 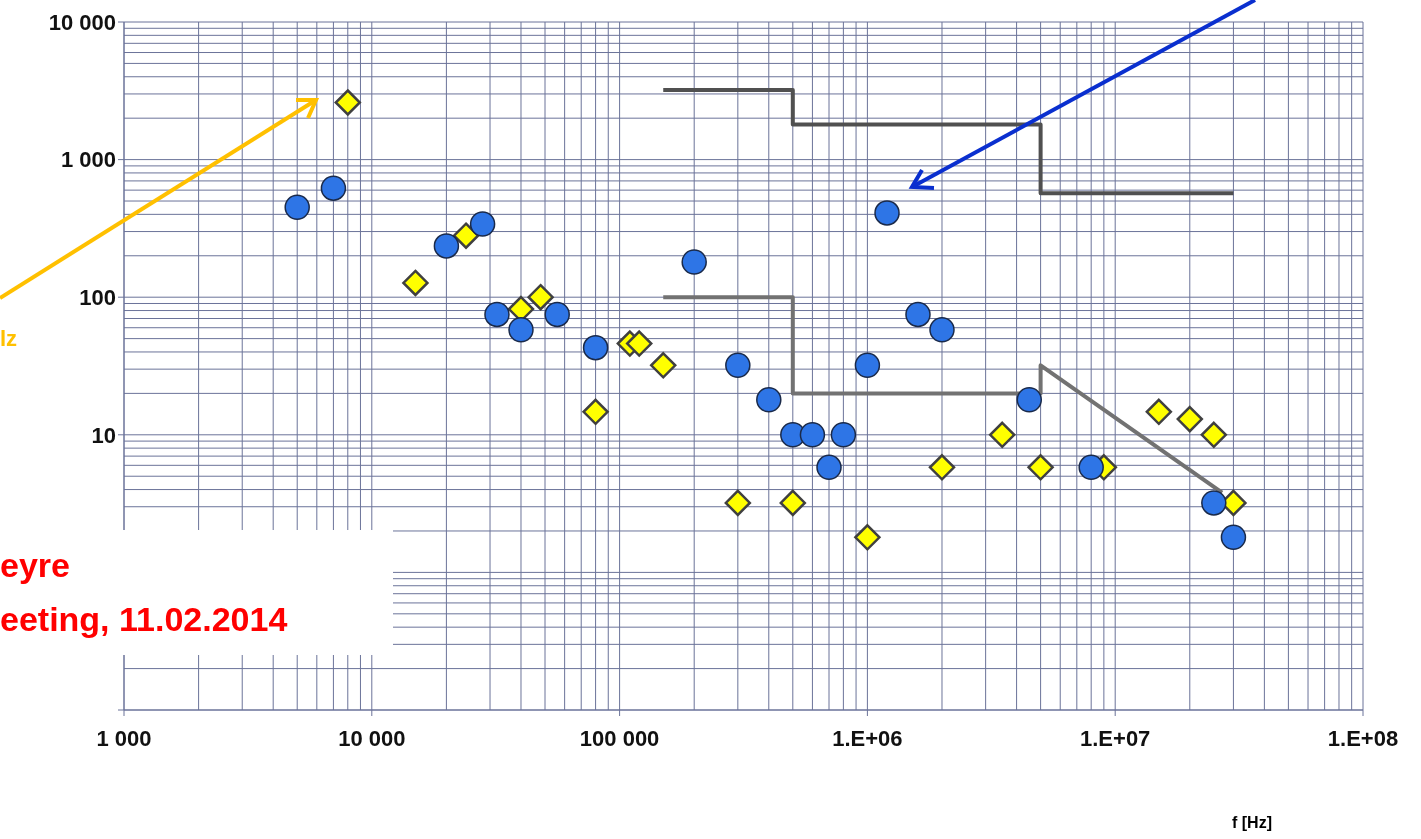 What do you see at coordinates (1363, 738) in the screenshot?
I see `x-tick-label: 1.E+08` at bounding box center [1363, 738].